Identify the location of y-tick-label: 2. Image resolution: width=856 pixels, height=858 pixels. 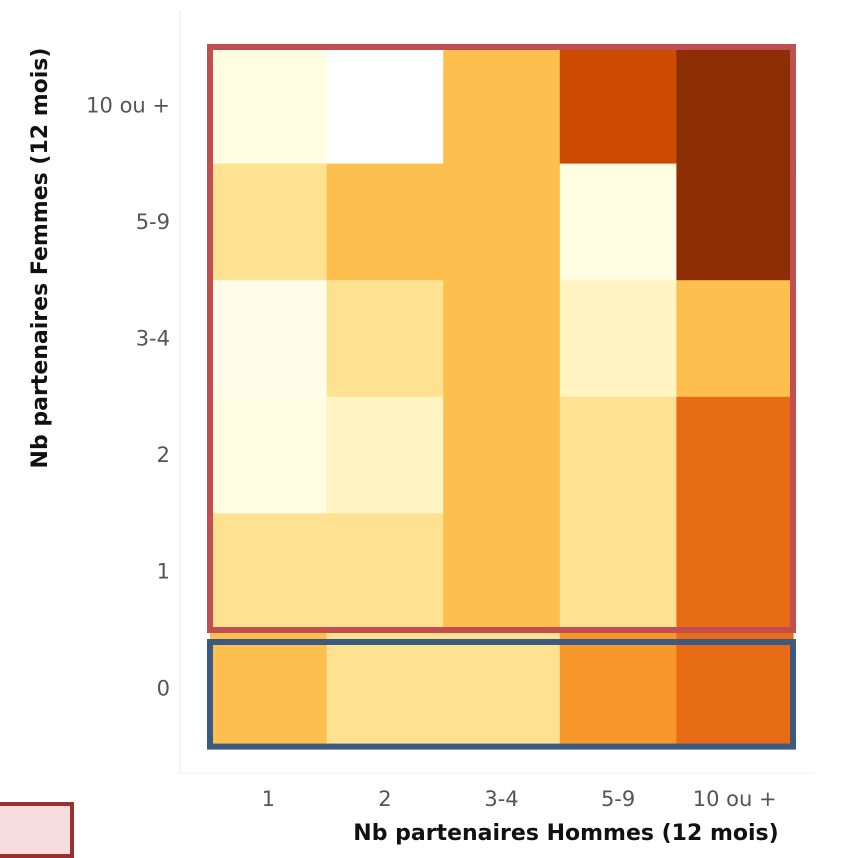
(163, 455).